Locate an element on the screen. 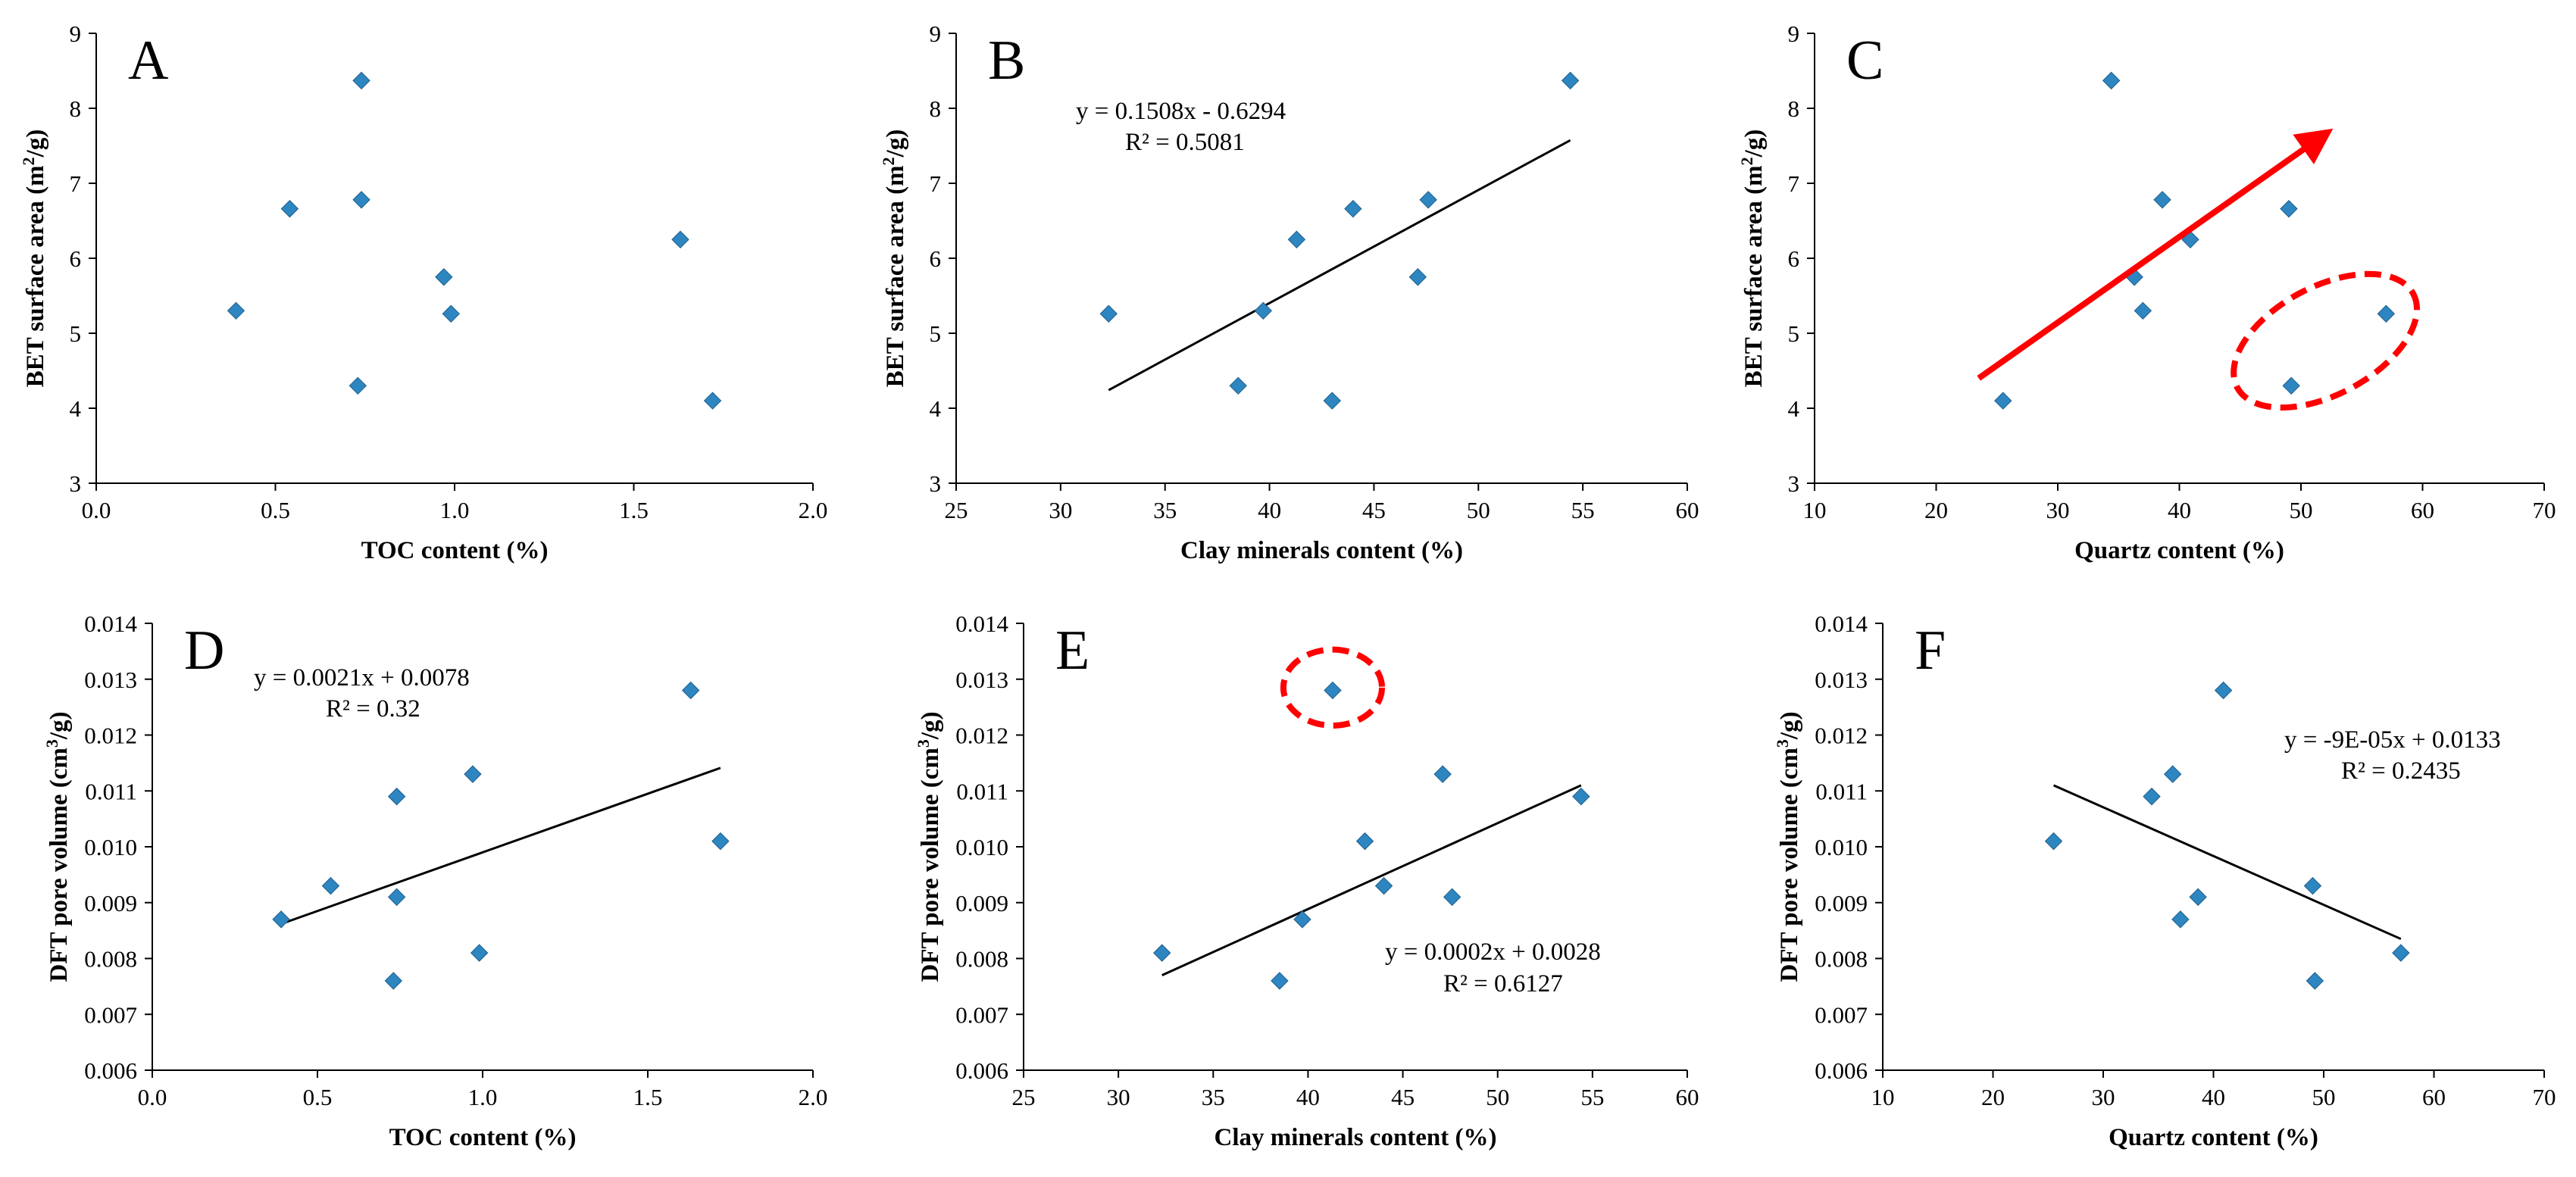 This screenshot has height=1177, width=2576. trendline is located at coordinates (2227, 862).